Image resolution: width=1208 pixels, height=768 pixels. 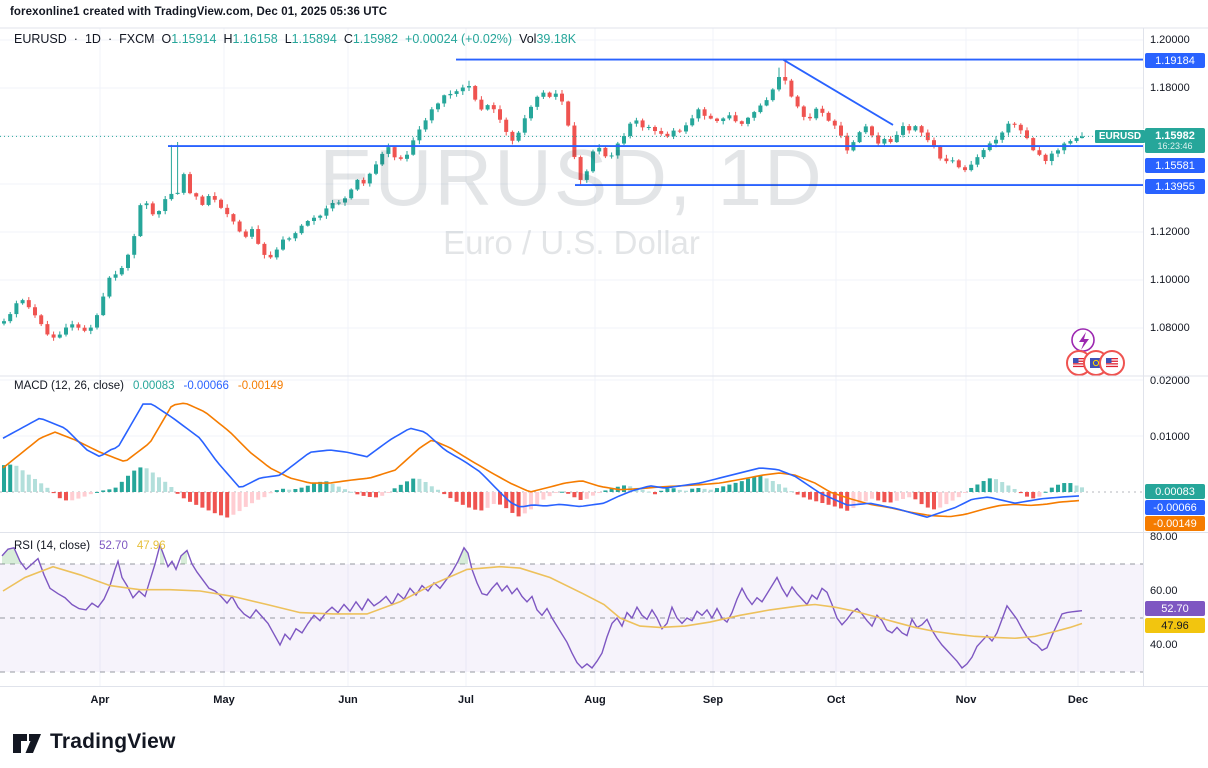 What do you see at coordinates (1078, 700) in the screenshot?
I see `time-axis-label-dec: Dec` at bounding box center [1078, 700].